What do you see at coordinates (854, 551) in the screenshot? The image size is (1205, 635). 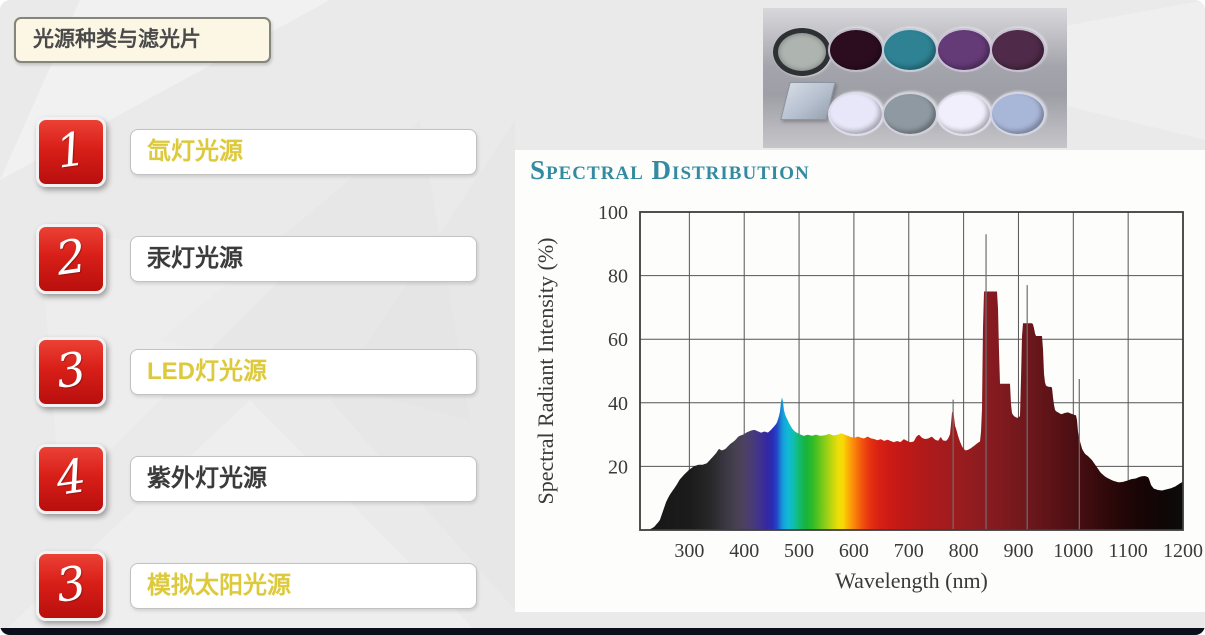 I see `svg-text: 600` at bounding box center [854, 551].